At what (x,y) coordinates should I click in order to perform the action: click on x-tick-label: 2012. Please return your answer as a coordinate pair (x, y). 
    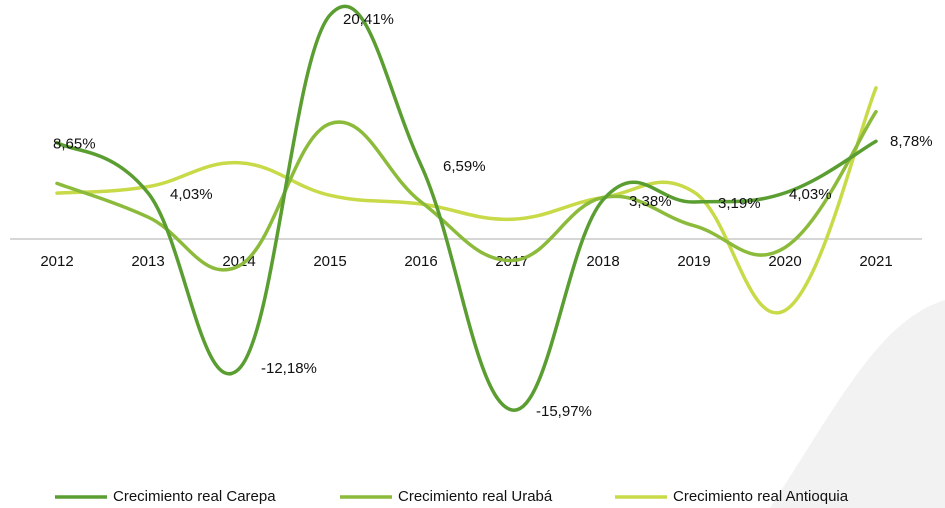
    Looking at the image, I should click on (56, 261).